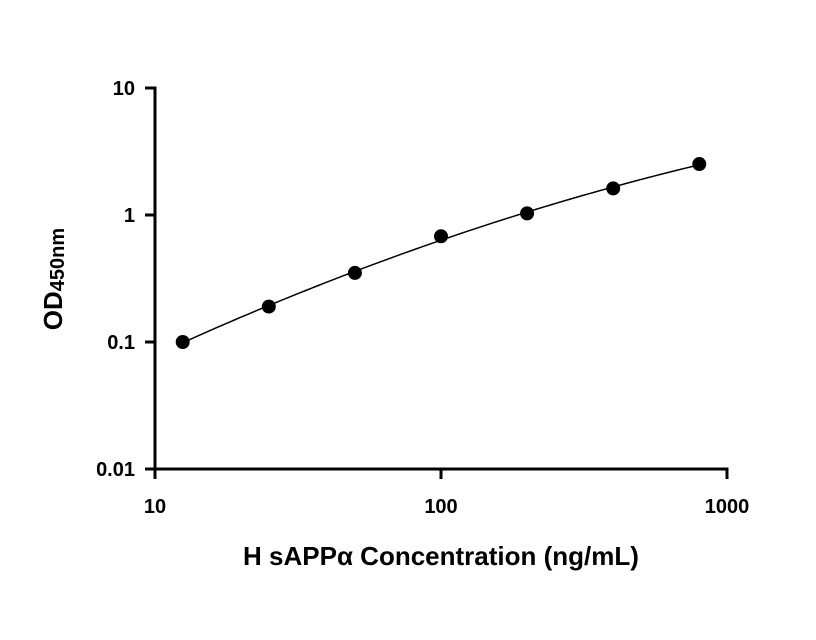 This screenshot has height=640, width=816. What do you see at coordinates (440, 507) in the screenshot?
I see `x-tick-label: 100` at bounding box center [440, 507].